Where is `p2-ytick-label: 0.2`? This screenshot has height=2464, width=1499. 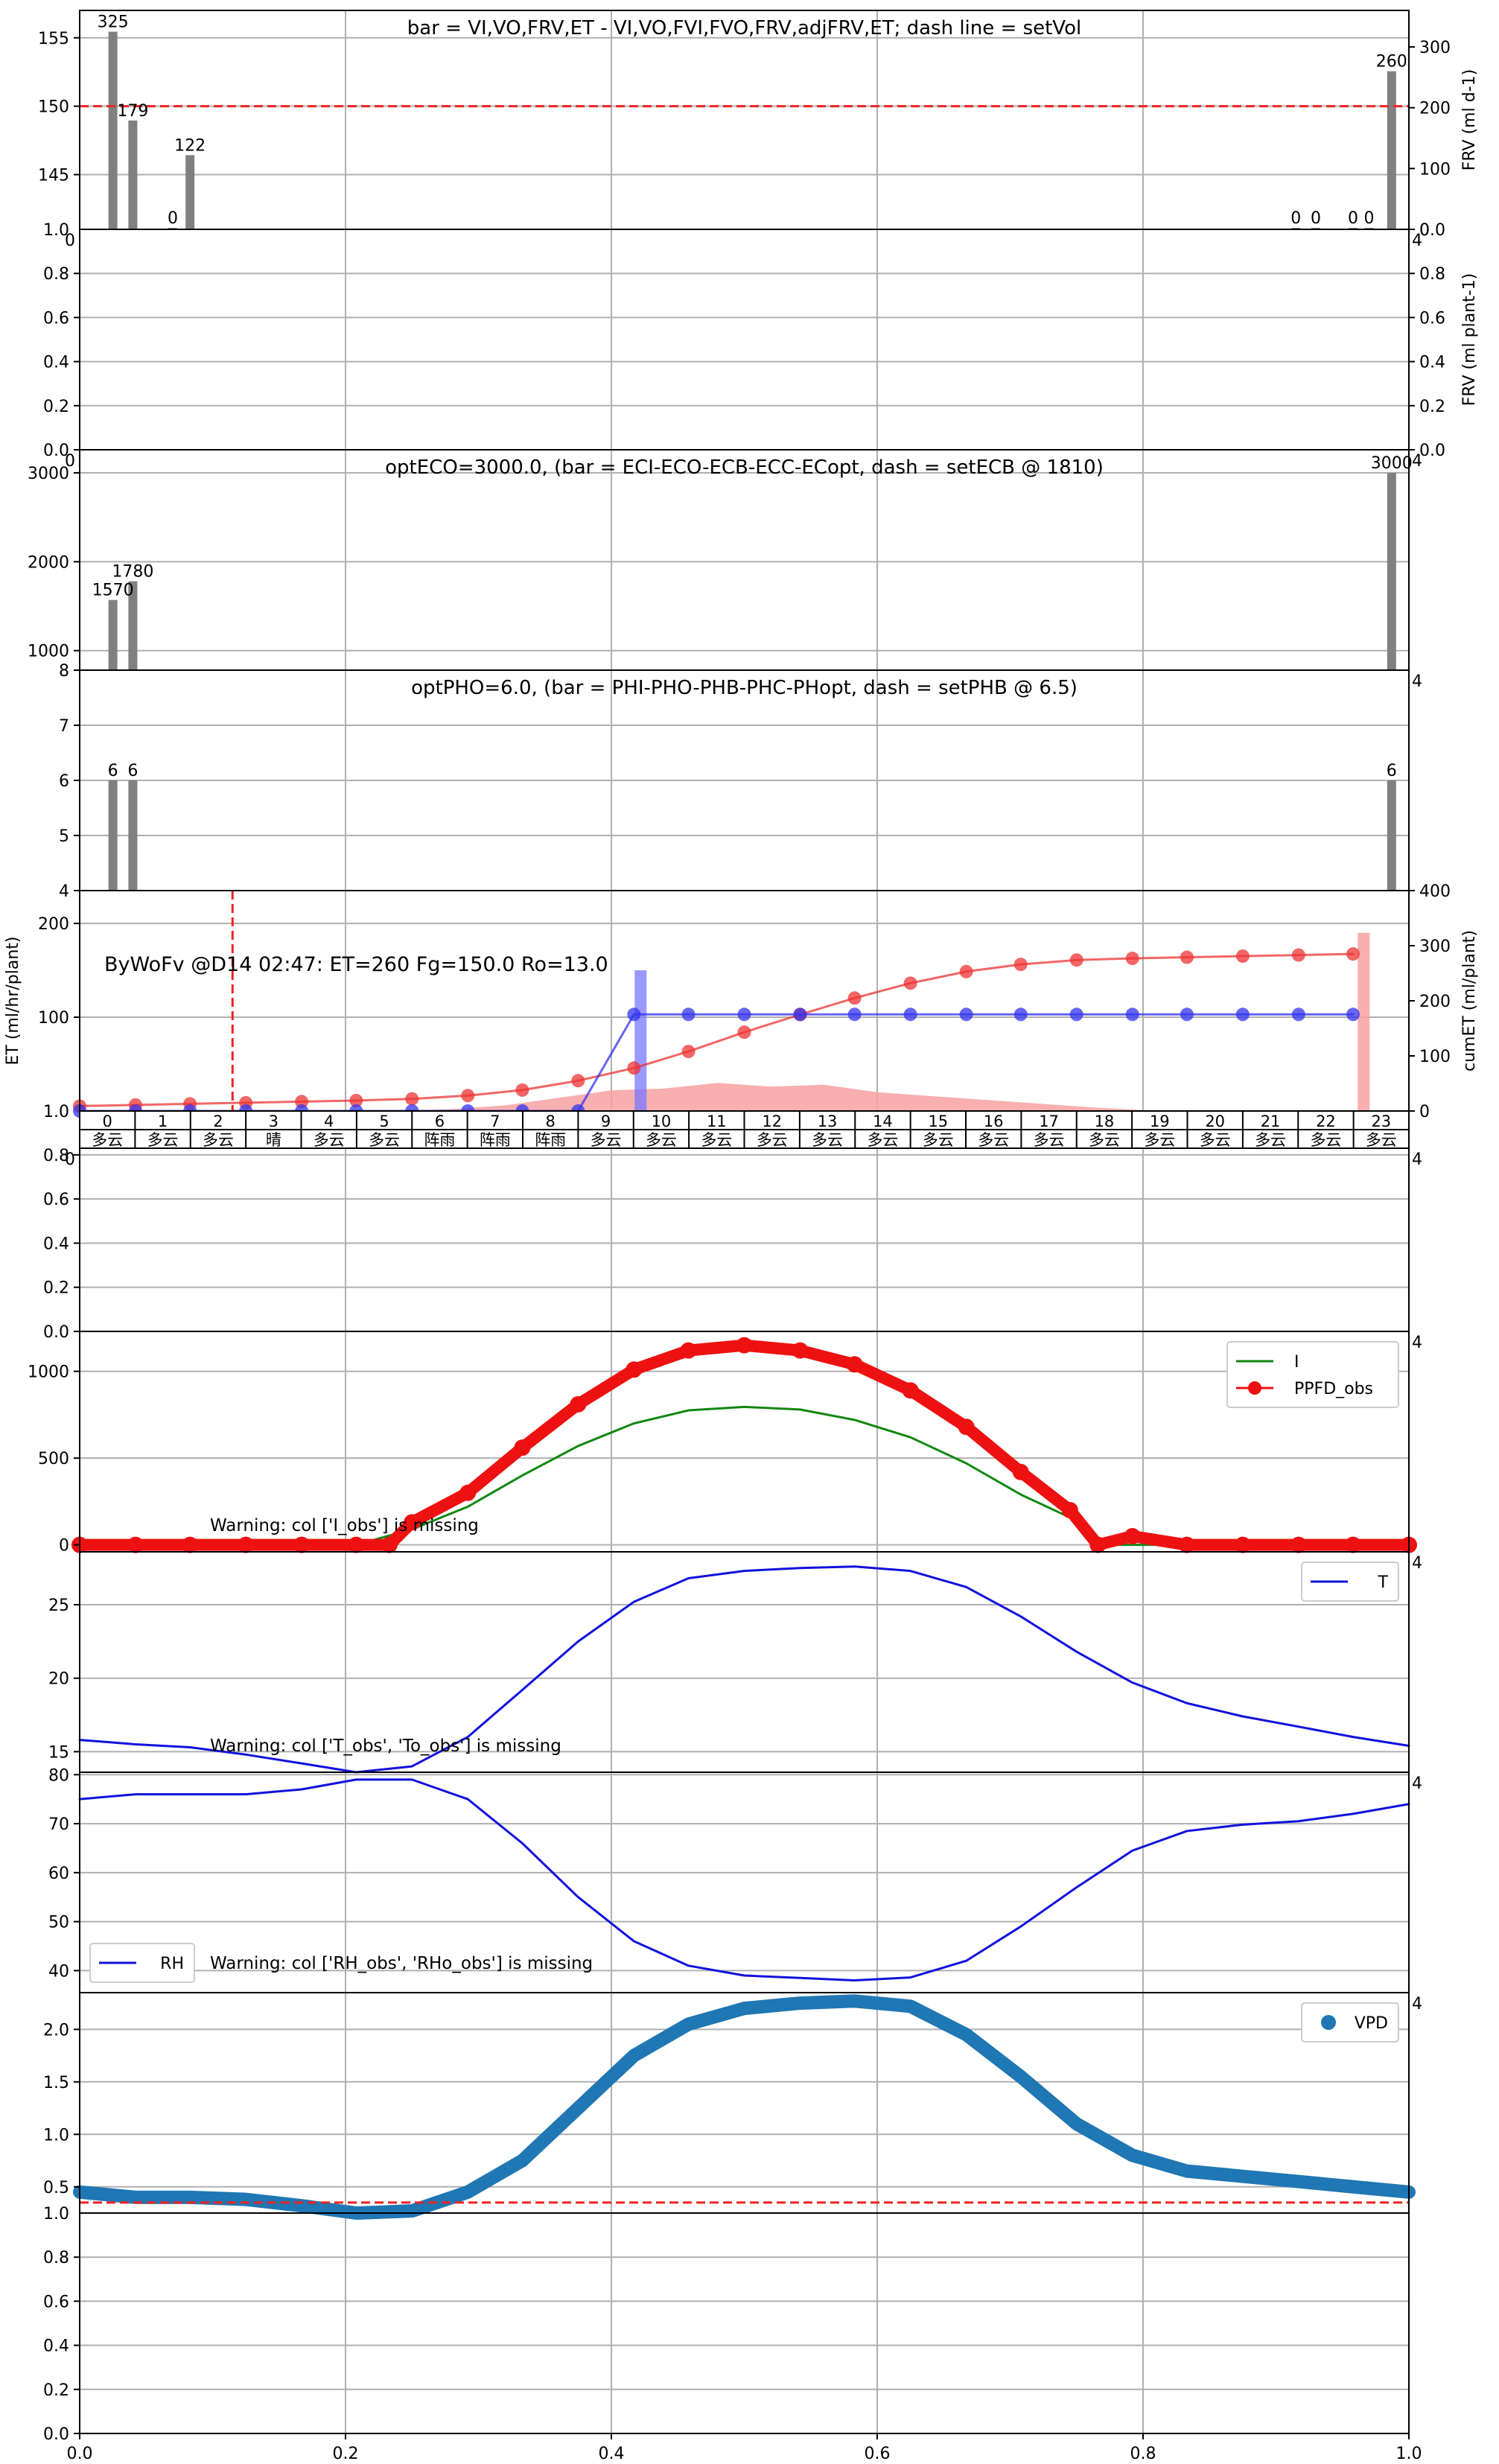 p2-ytick-label: 0.2 is located at coordinates (56, 407).